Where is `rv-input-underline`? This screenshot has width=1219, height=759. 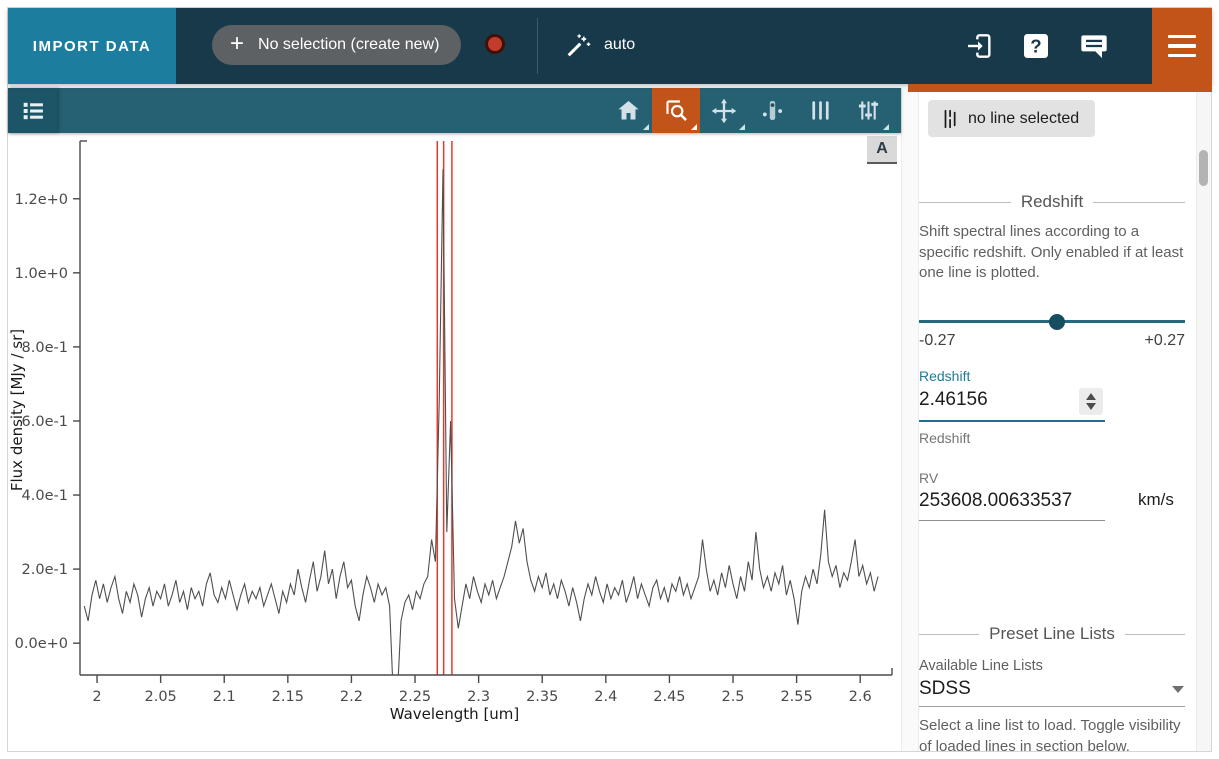 rv-input-underline is located at coordinates (1012, 520).